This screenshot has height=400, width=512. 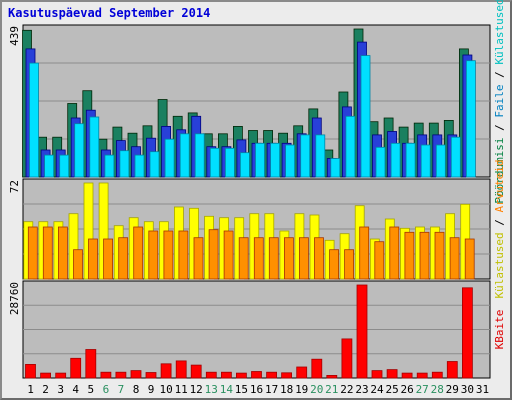 I want to click on x-tick-label-9: 9, so click(x=151, y=389).